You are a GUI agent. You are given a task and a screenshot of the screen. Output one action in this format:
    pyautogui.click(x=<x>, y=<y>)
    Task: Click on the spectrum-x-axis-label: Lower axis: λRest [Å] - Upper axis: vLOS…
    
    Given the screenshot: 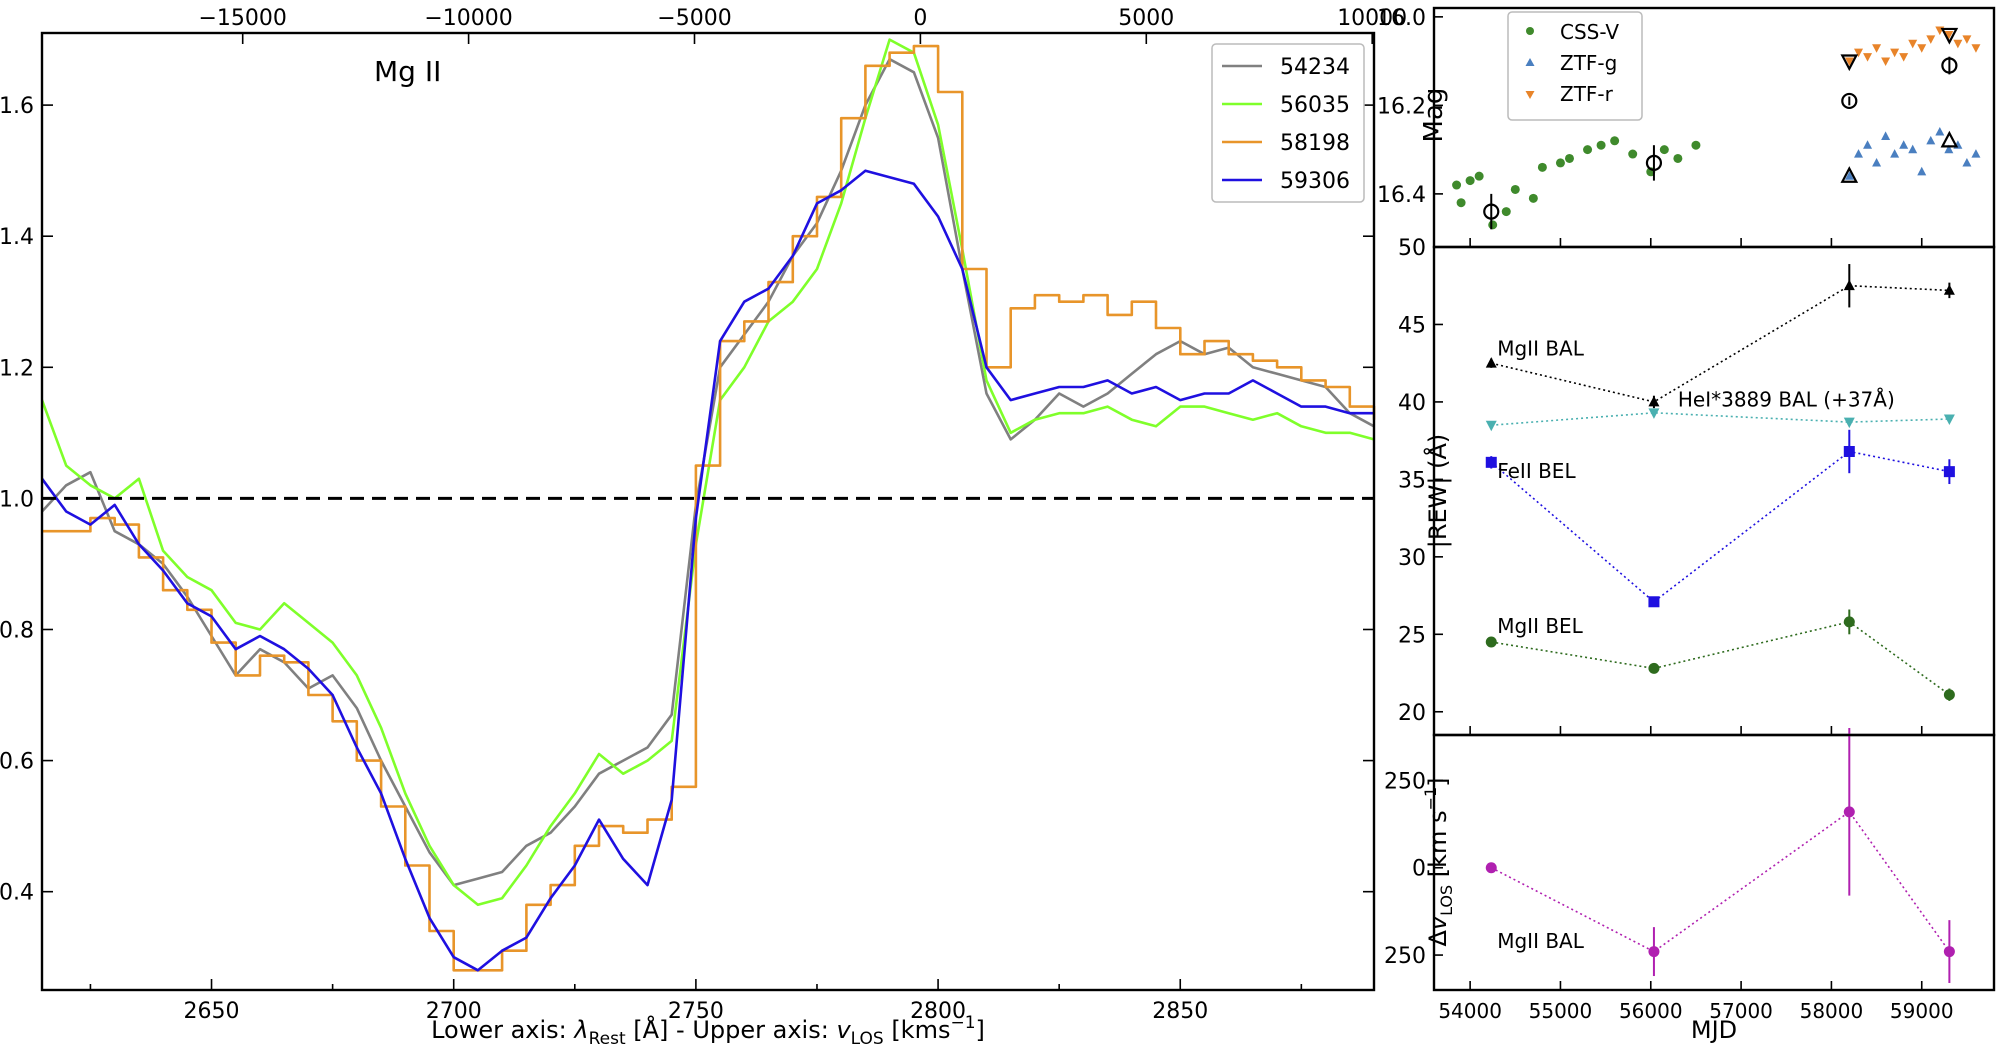 What is the action you would take?
    pyautogui.click(x=708, y=1031)
    